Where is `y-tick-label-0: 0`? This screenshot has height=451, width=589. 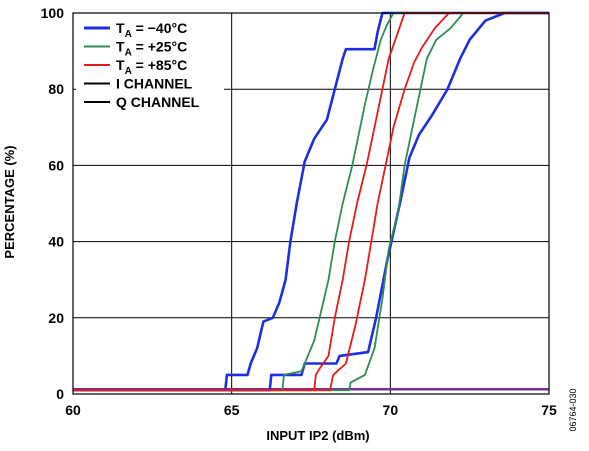 y-tick-label-0: 0 is located at coordinates (60, 394).